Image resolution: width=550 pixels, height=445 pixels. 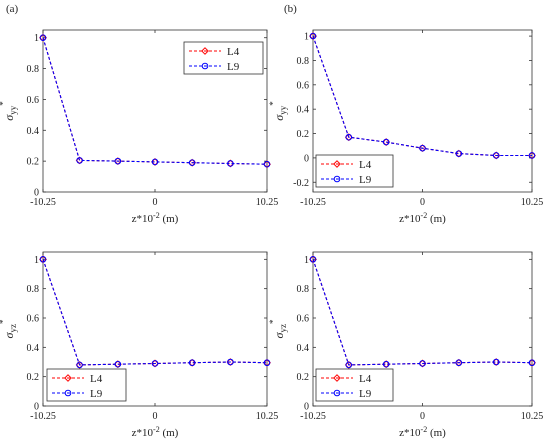 What do you see at coordinates (301, 183) in the screenshot?
I see `y-tick-label: -0.2` at bounding box center [301, 183].